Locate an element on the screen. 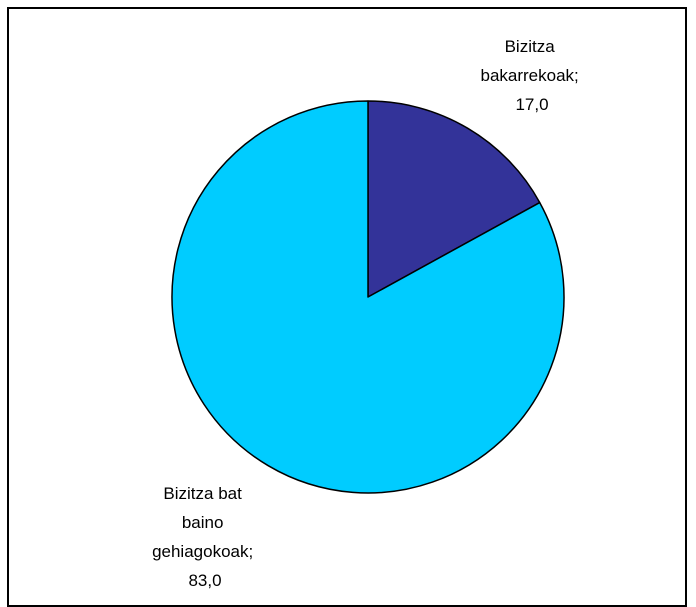  slice-label-line: baino is located at coordinates (203, 522).